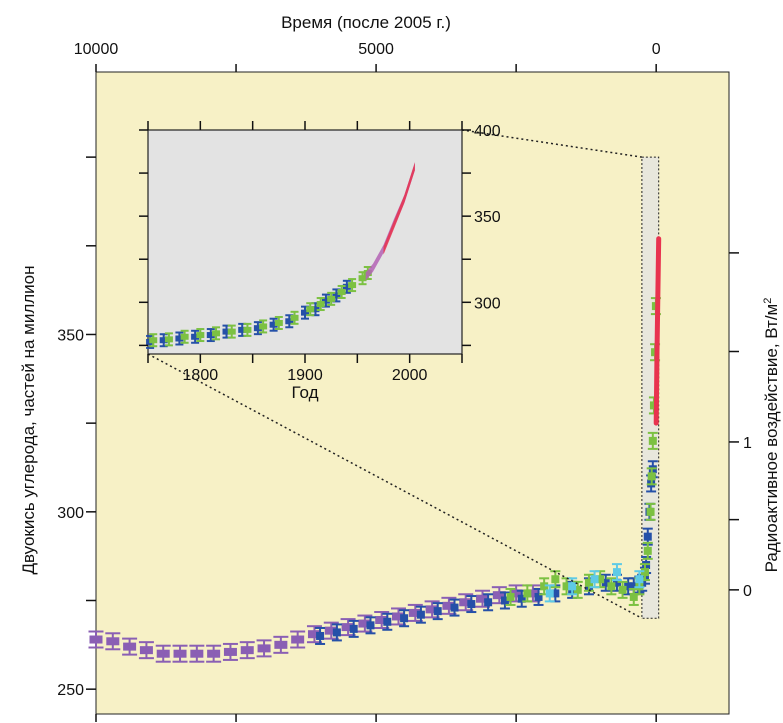 The image size is (783, 723). Describe the element at coordinates (487, 131) in the screenshot. I see `inset-y-tick-label-5: 400` at that location.